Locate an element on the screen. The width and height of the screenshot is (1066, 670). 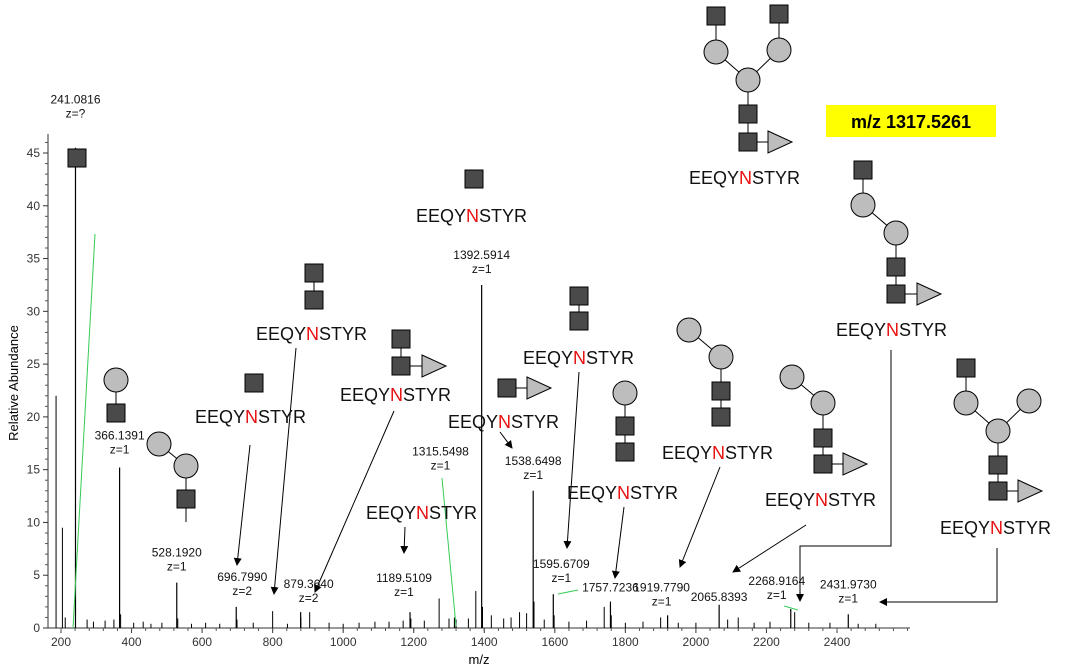
peptide-label-696: EEQYNSTYR is located at coordinates (250, 417).